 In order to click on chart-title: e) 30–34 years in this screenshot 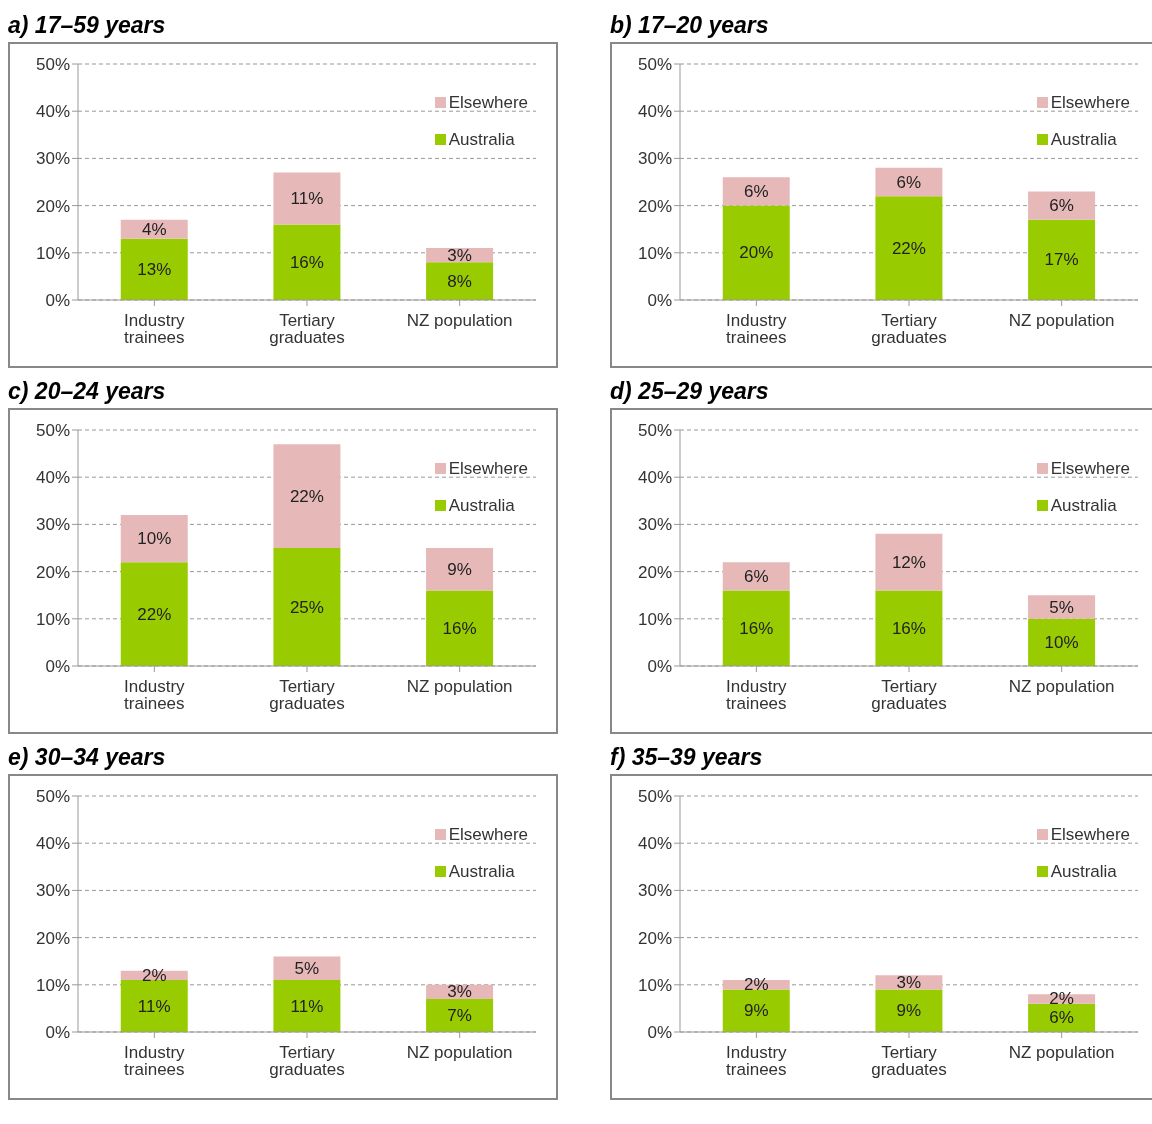, I will do `click(87, 757)`.